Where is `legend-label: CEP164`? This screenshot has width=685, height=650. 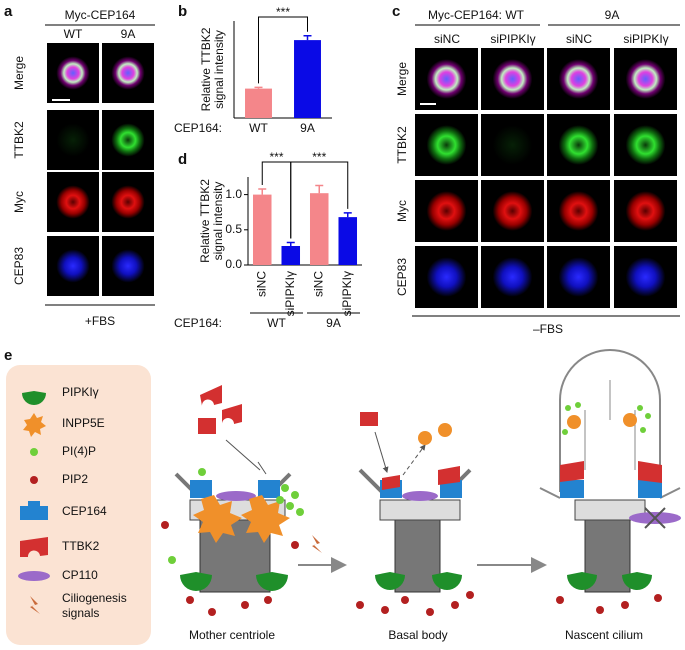 legend-label: CEP164 is located at coordinates (84, 511).